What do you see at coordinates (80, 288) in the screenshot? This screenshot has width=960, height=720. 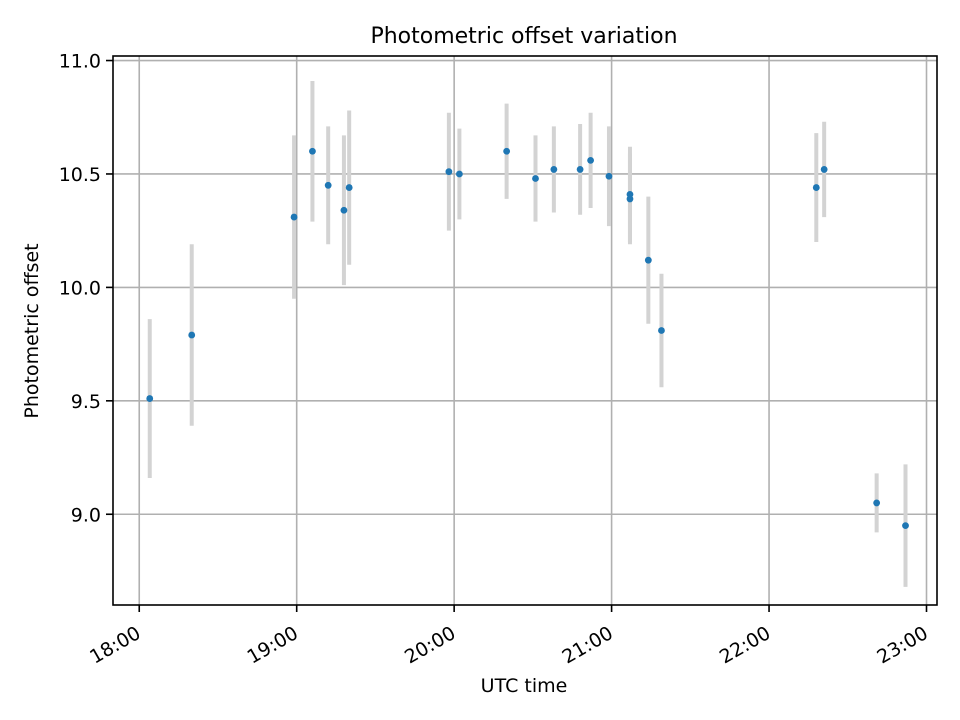 I see `y-tick-label: 10.0` at bounding box center [80, 288].